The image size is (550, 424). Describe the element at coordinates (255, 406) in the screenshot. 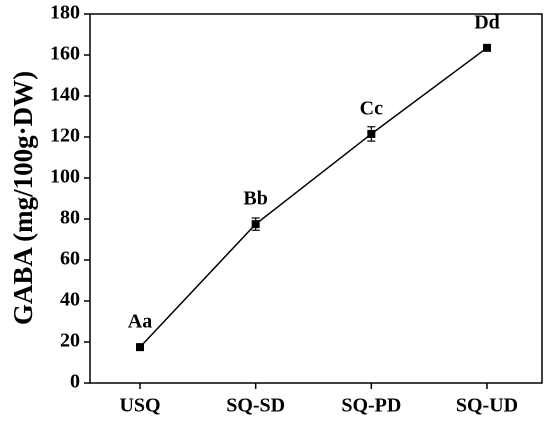

I see `x-tick-label: SQ-SD` at that location.